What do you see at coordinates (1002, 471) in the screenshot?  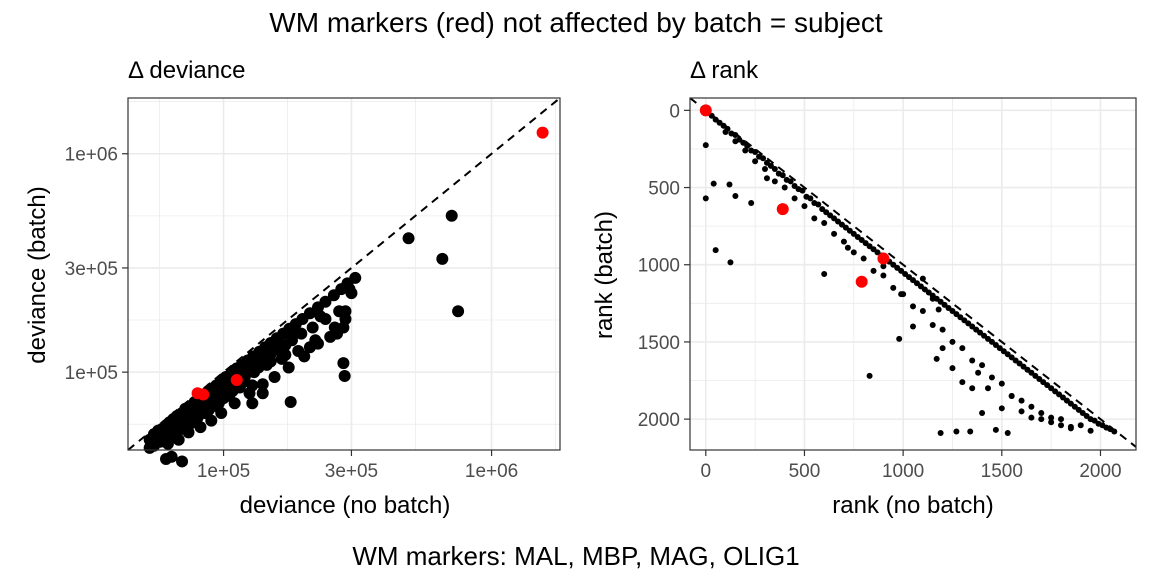 I see `x-tick-label: 1500` at bounding box center [1002, 471].